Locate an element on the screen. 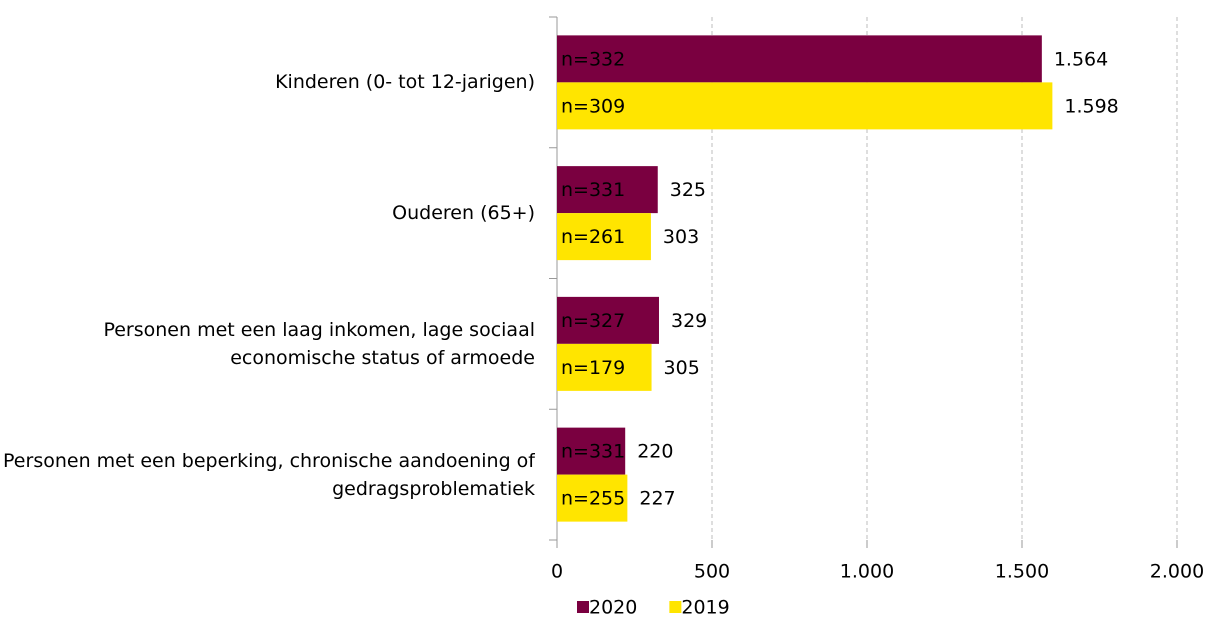 Image resolution: width=1213 pixels, height=619 pixels. value-label: 1.598 is located at coordinates (1091, 106).